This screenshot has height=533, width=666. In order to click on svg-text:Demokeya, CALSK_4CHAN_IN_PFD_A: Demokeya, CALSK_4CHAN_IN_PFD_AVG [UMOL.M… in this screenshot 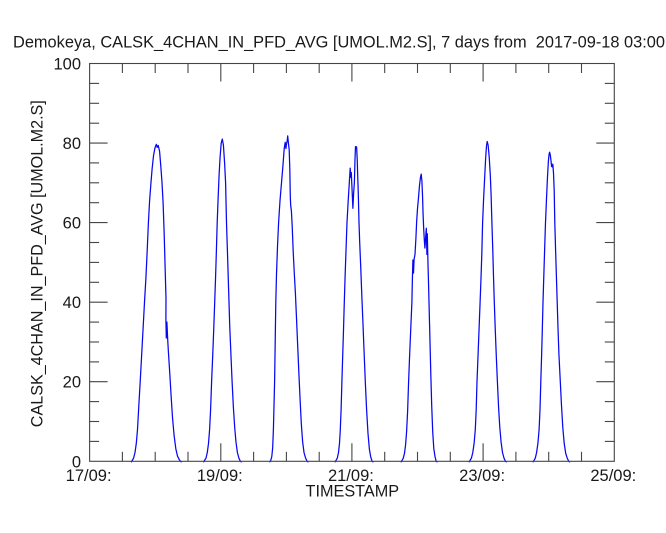, I will do `click(339, 42)`.